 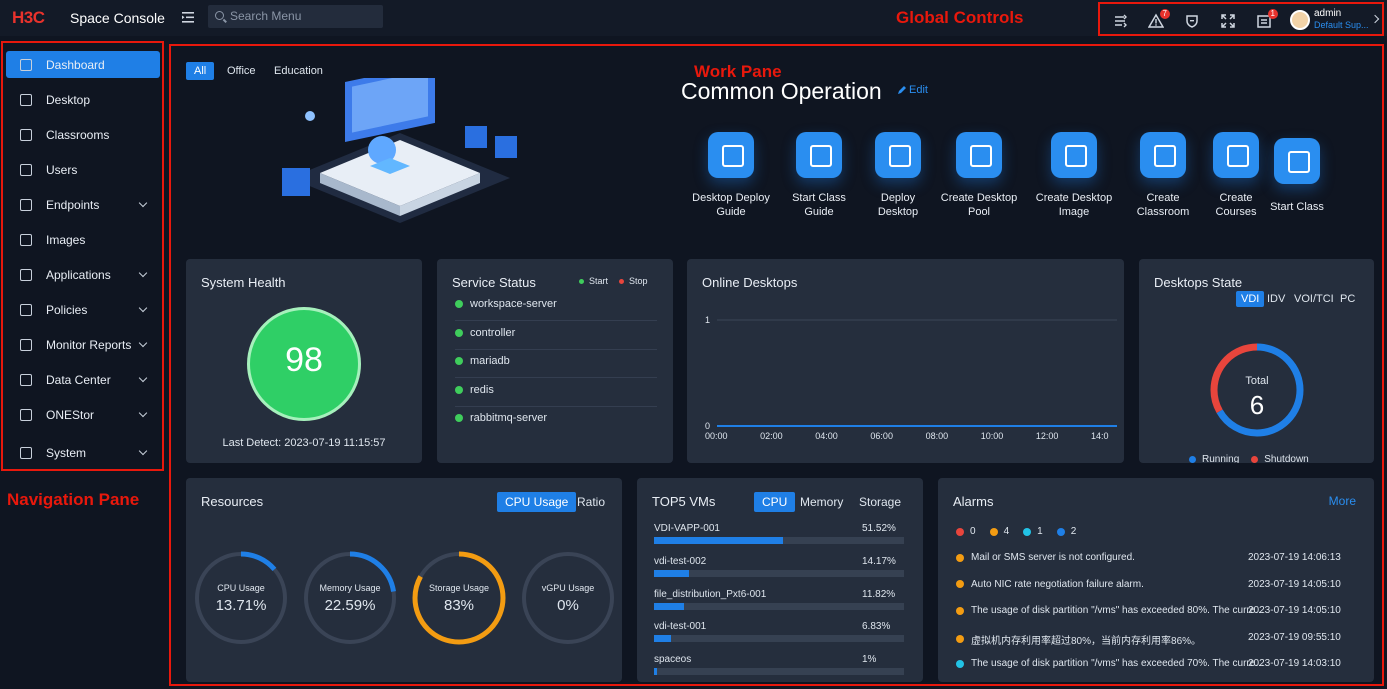 I want to click on alarm-count: 4, so click(x=1006, y=531).